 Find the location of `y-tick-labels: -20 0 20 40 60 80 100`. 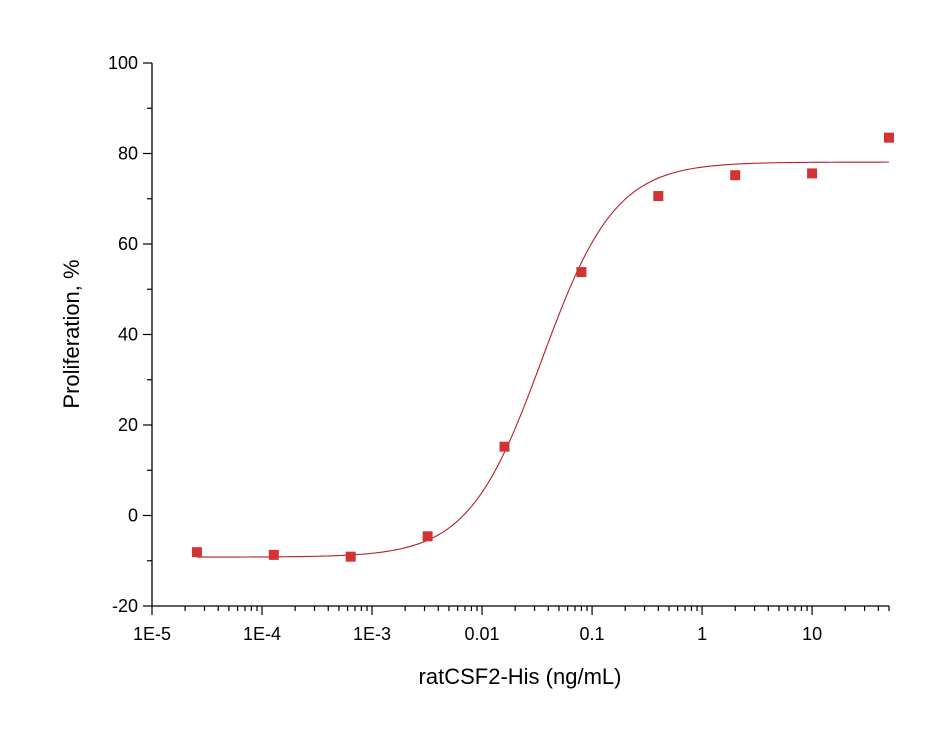

y-tick-labels: -20 0 20 40 60 80 100 is located at coordinates (123, 334).